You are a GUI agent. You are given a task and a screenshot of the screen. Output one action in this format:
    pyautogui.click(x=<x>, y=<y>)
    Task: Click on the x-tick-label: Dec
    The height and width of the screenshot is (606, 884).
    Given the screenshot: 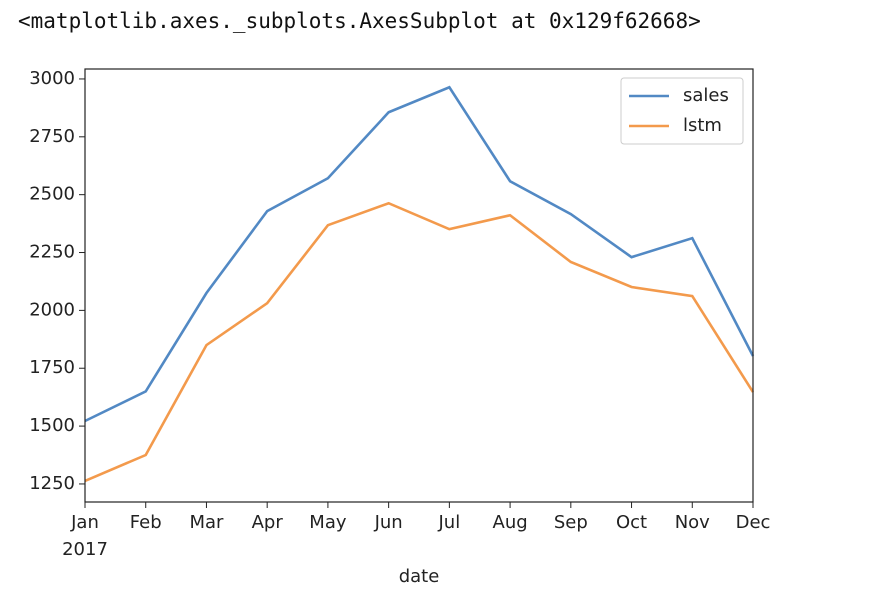 What is the action you would take?
    pyautogui.click(x=753, y=522)
    